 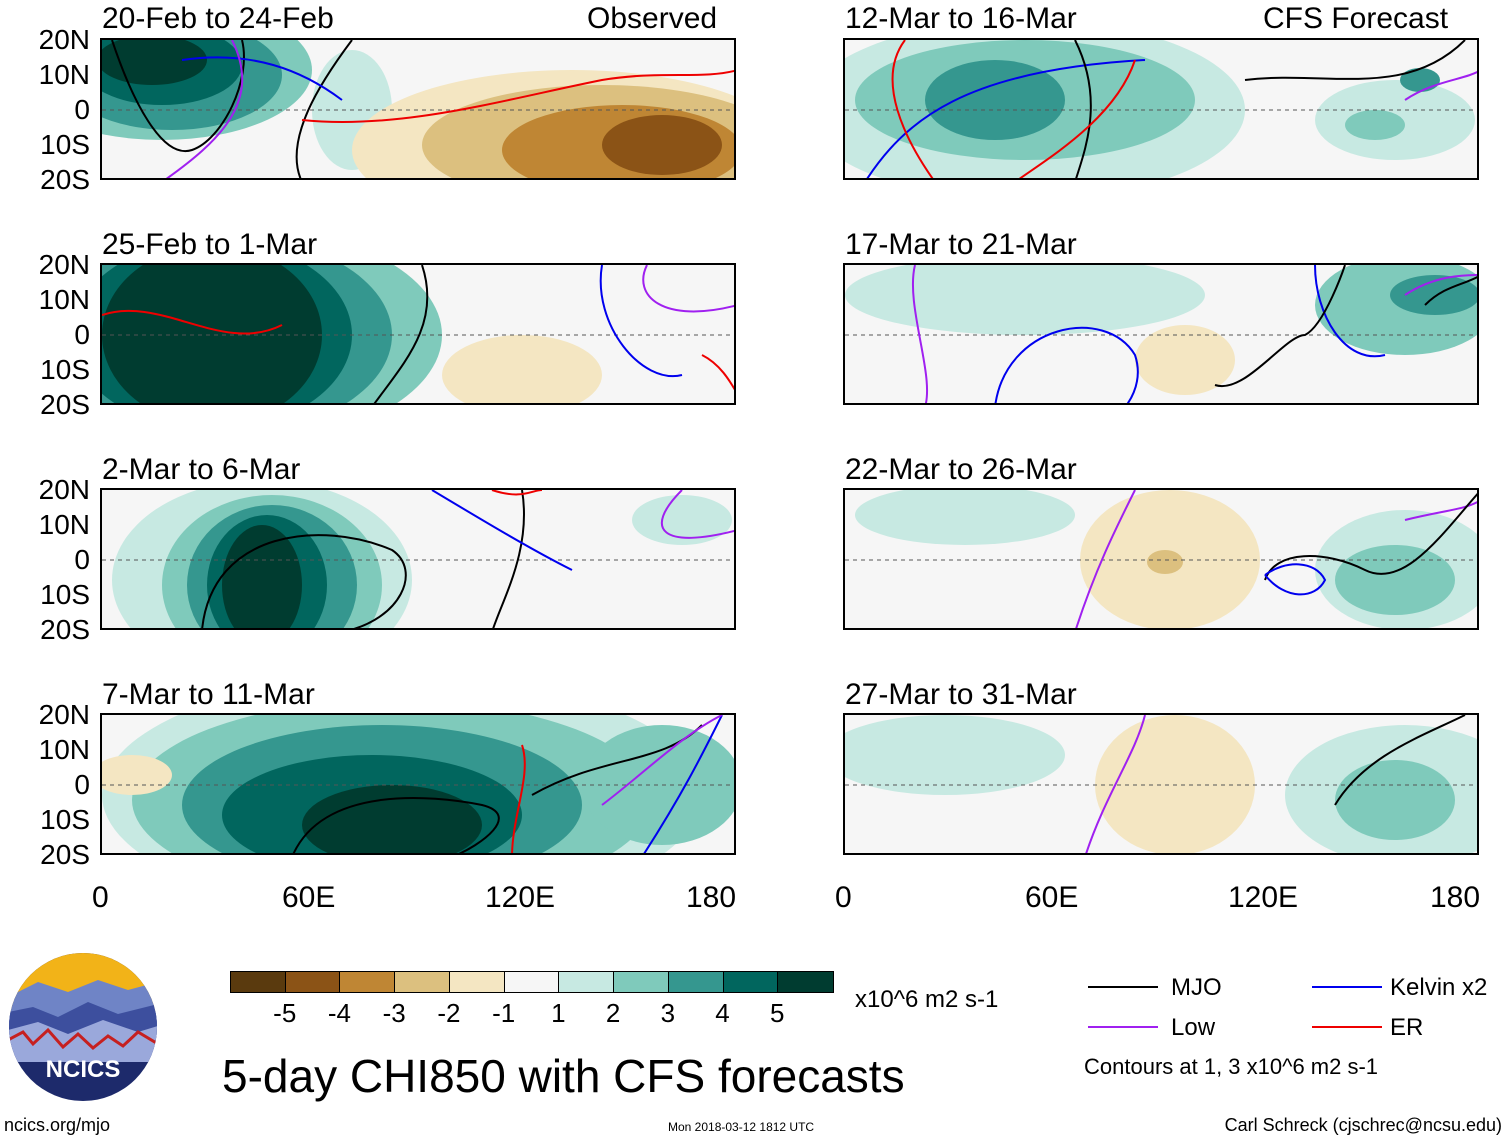 I want to click on panel-title-2: 25-Feb to 1-Mar, so click(x=210, y=244).